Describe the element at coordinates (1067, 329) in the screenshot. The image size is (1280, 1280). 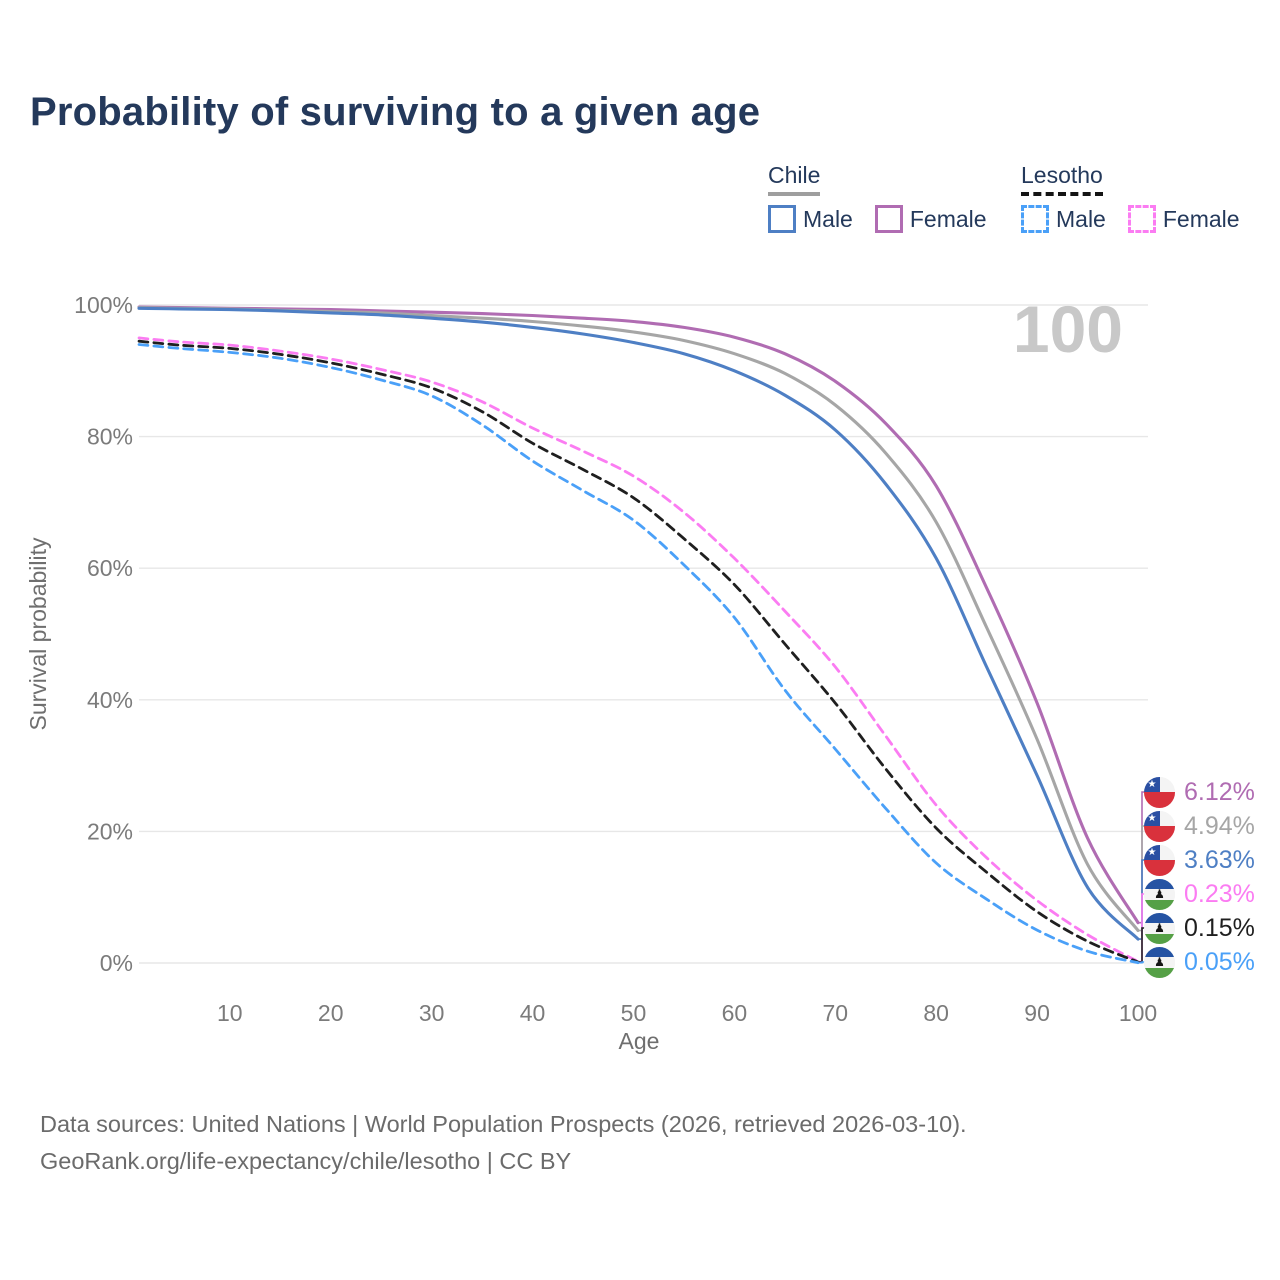
I see `age-watermark: 100` at that location.